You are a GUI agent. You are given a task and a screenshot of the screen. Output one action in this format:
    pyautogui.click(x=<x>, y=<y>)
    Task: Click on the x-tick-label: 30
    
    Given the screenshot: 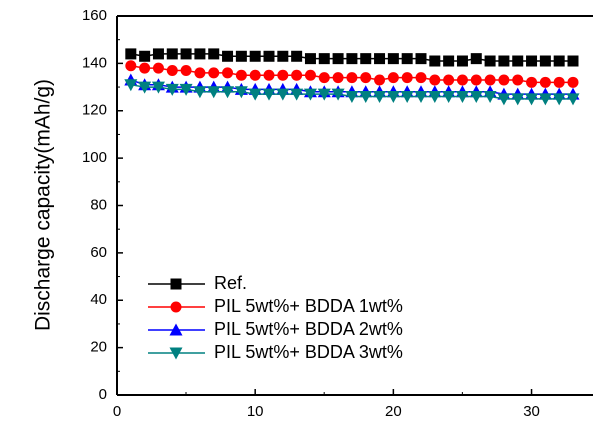 What is the action you would take?
    pyautogui.click(x=531, y=411)
    